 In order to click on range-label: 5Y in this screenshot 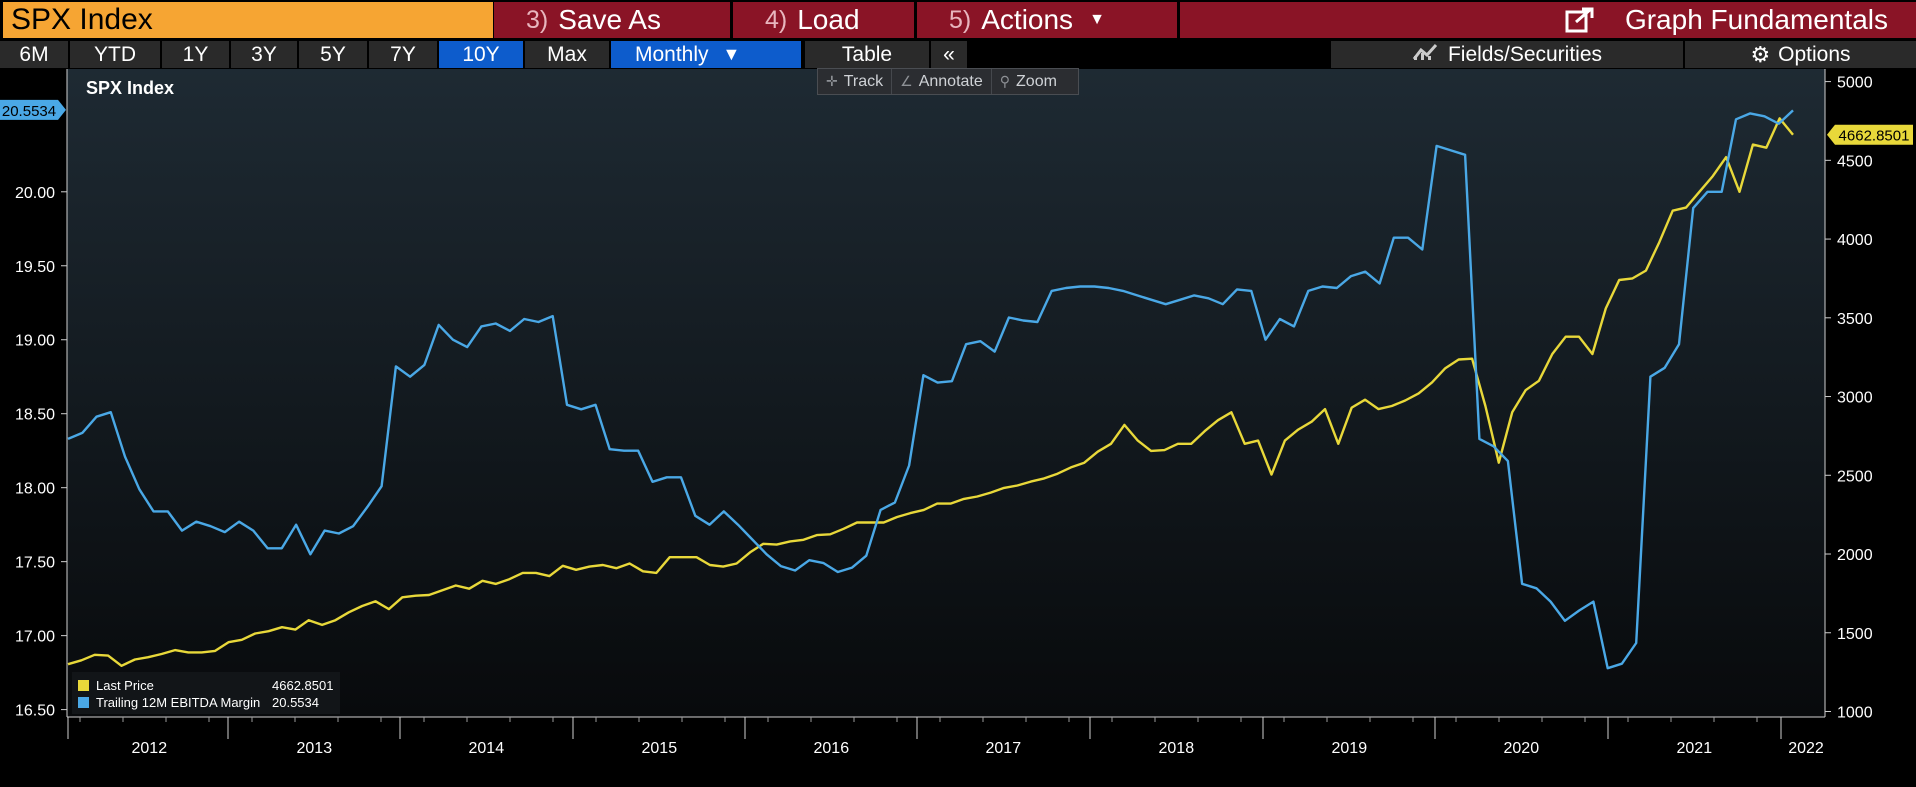, I will do `click(333, 54)`.